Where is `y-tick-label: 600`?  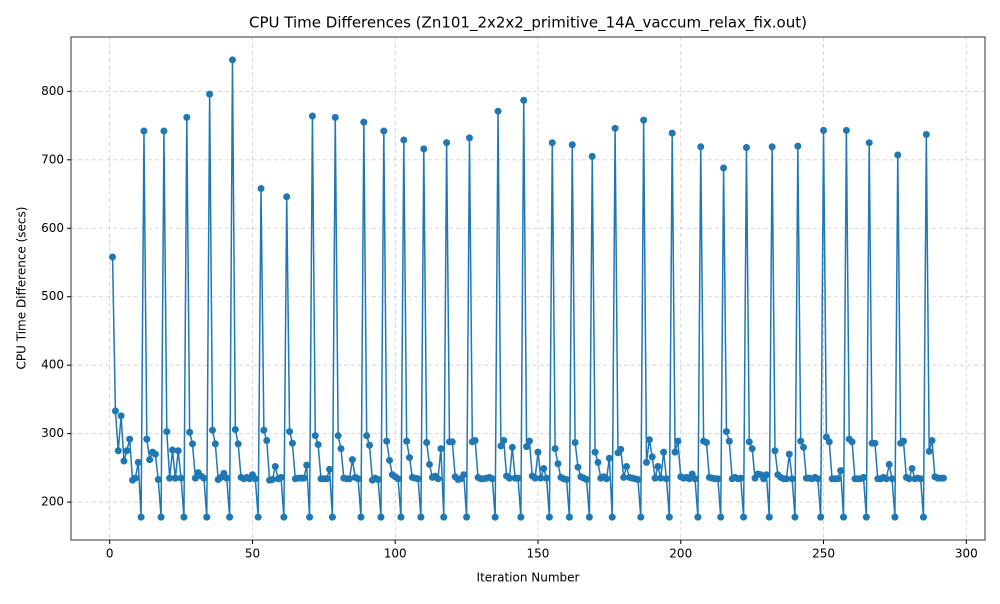
y-tick-label: 600 is located at coordinates (52, 228).